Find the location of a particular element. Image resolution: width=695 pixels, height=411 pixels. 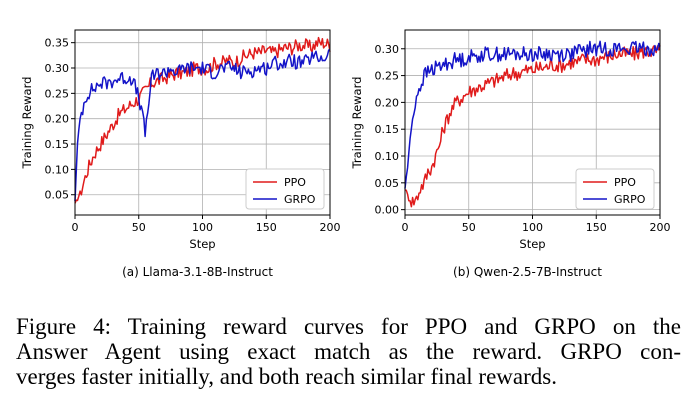

series-line-ppo is located at coordinates (532, 126).